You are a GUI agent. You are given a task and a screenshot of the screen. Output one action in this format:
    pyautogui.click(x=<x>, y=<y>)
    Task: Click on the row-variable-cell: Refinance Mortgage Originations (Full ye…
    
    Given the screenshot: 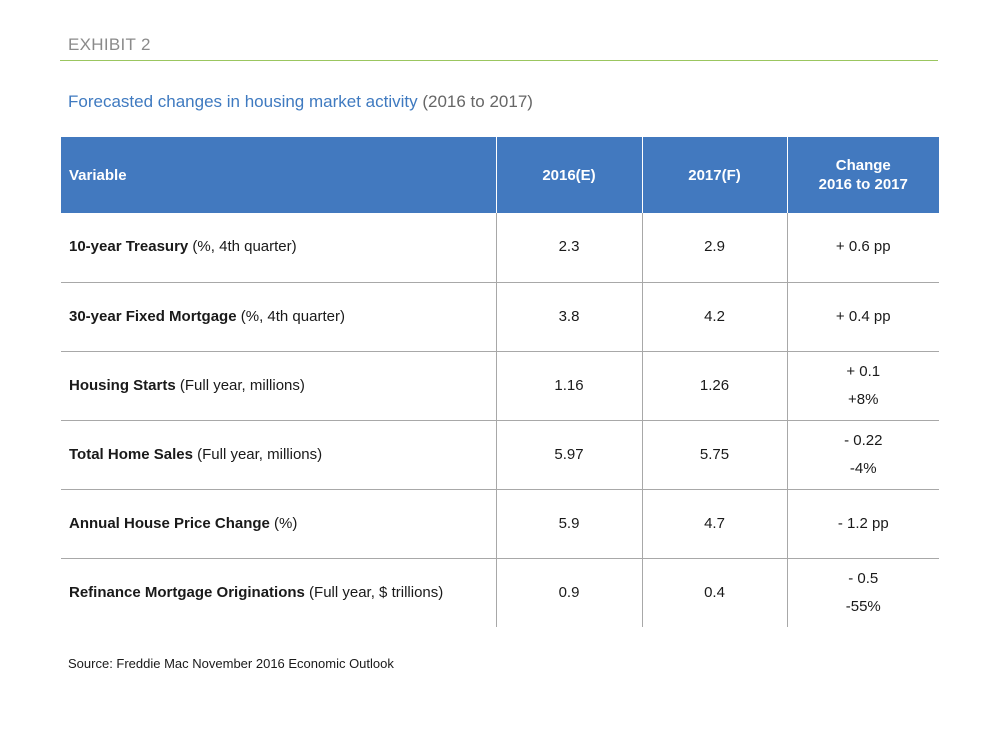 What is the action you would take?
    pyautogui.click(x=278, y=592)
    